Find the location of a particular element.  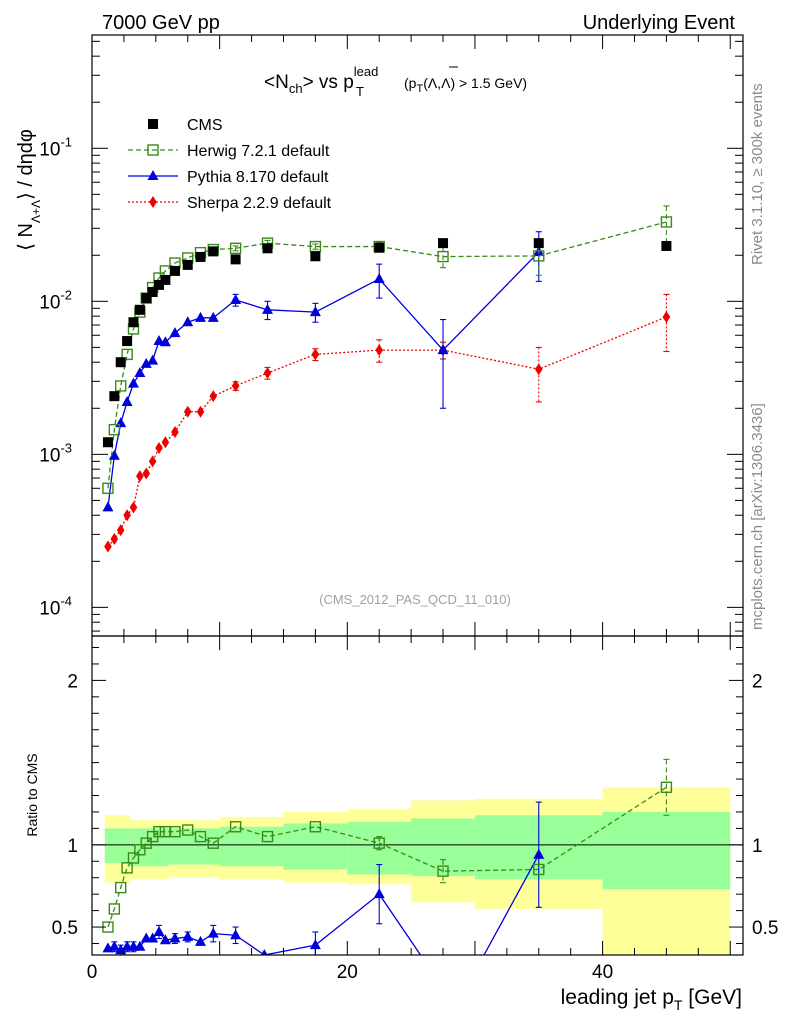

ratio-y-tick-label: 1 is located at coordinates (72, 846).